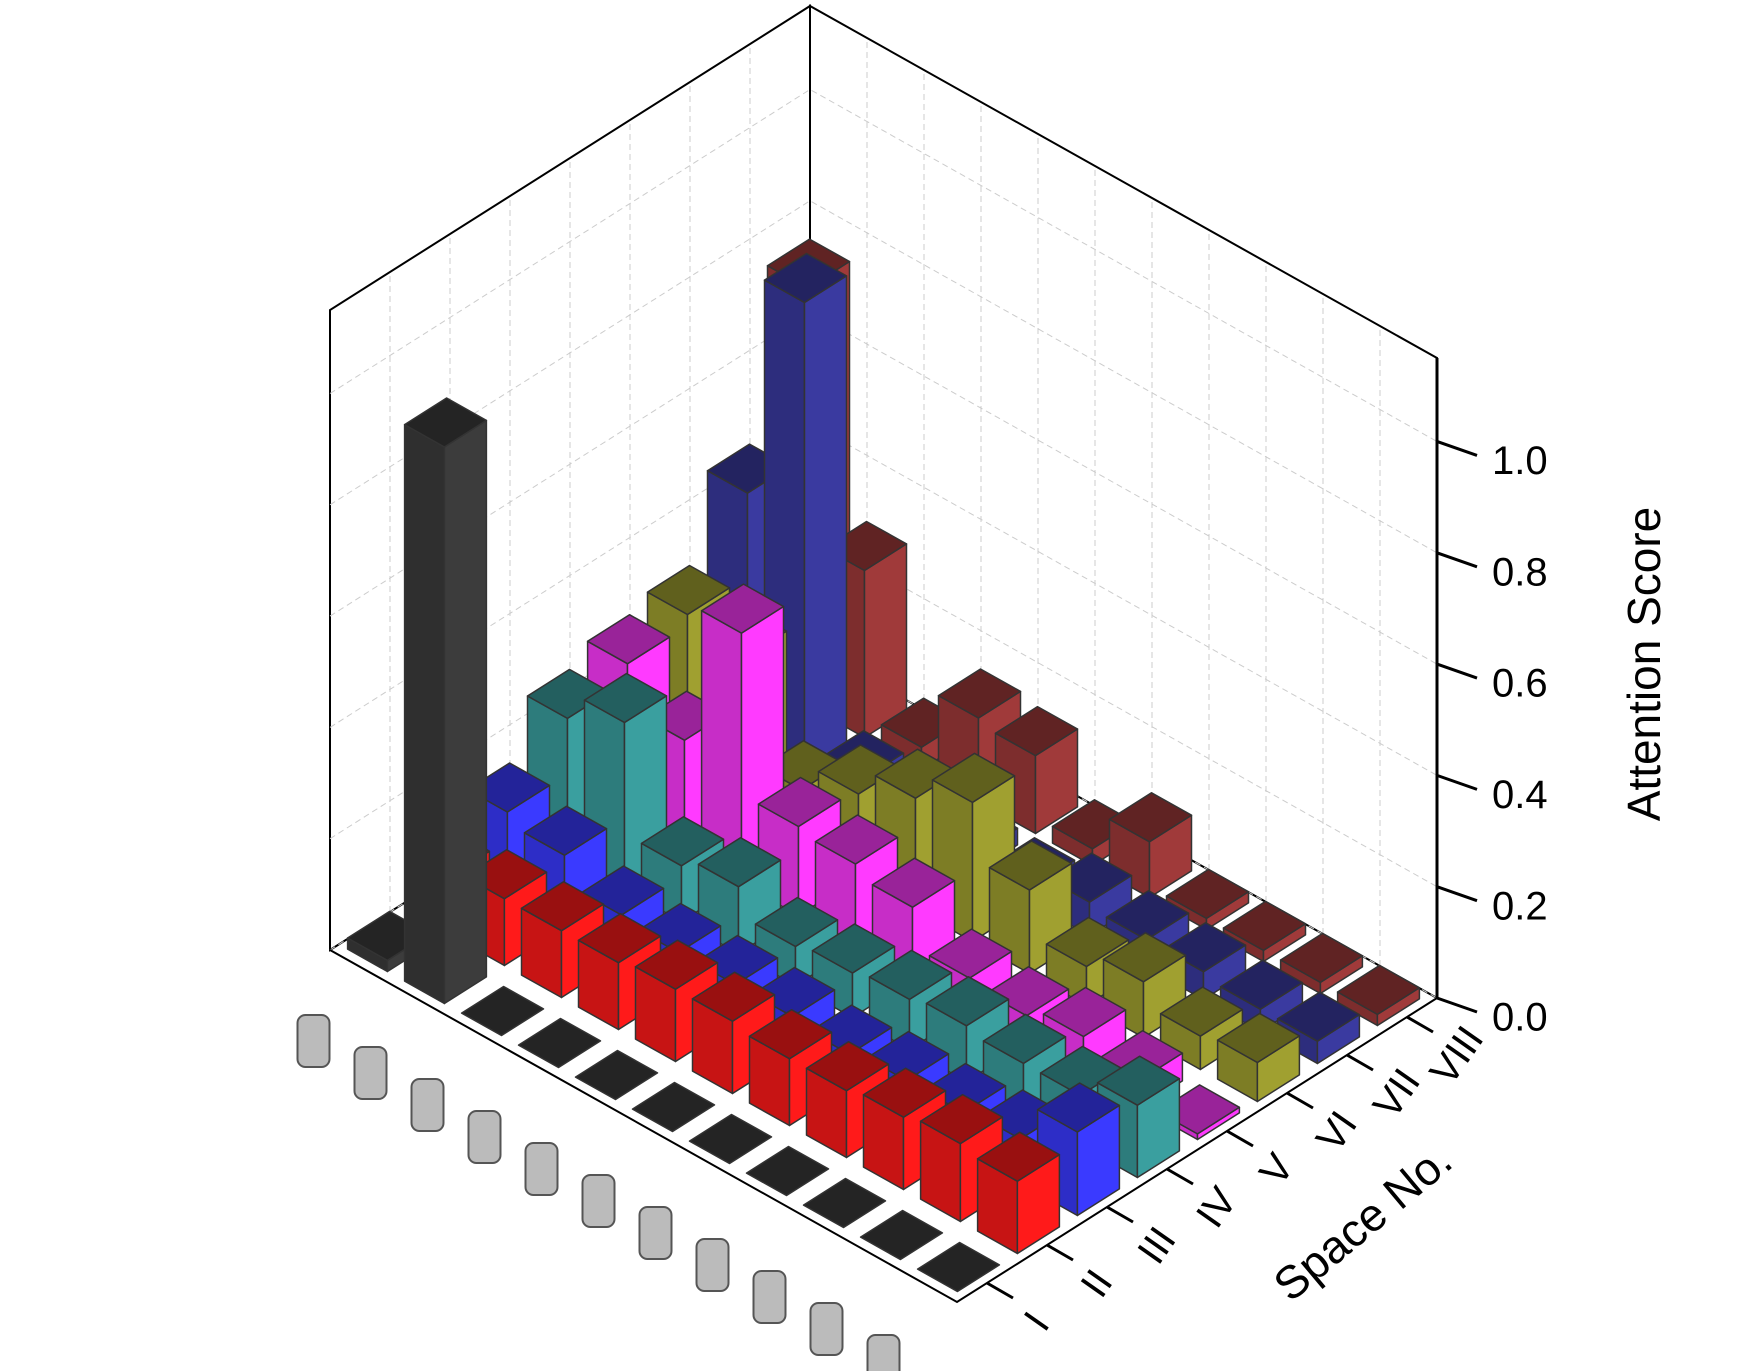 Image resolution: width=1755 pixels, height=1371 pixels. What do you see at coordinates (1156, 1245) in the screenshot?
I see `y-tick-label: III` at bounding box center [1156, 1245].